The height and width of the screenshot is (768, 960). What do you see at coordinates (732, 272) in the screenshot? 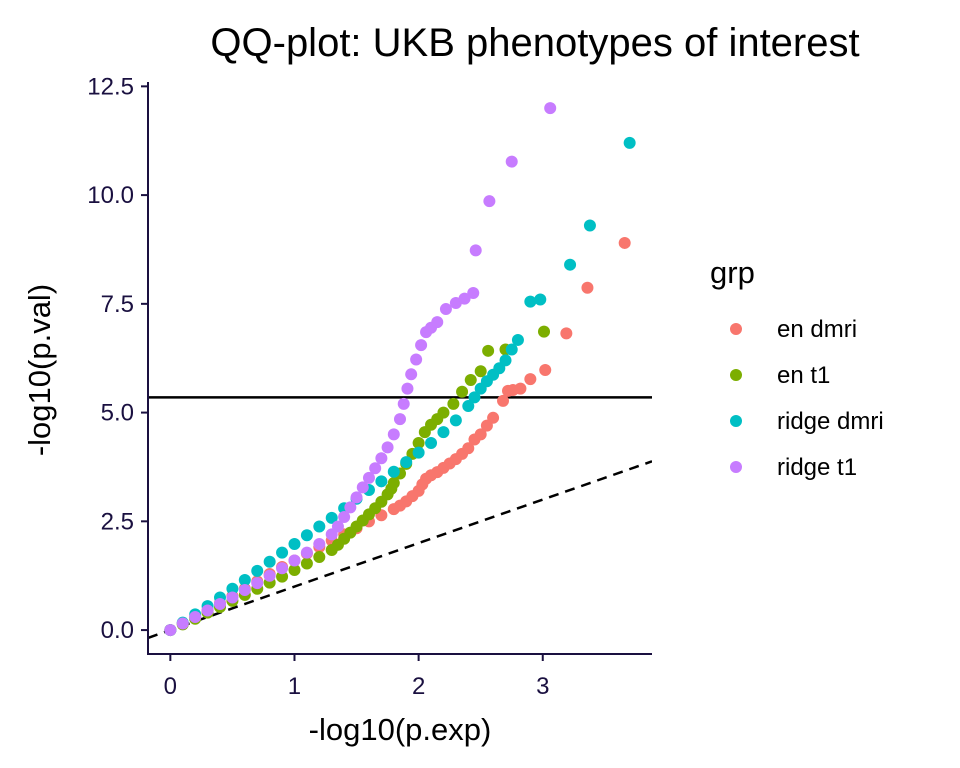
I see `legend-title: grp` at bounding box center [732, 272].